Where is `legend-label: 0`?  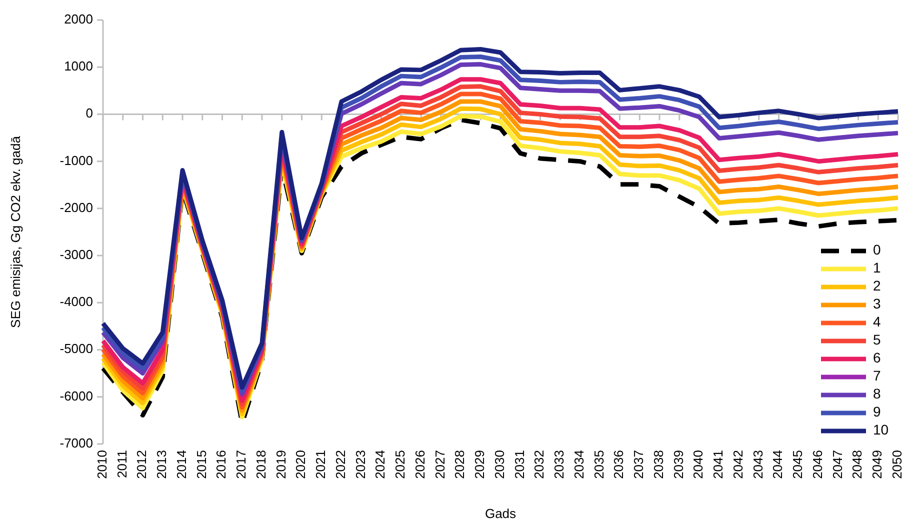 legend-label: 0 is located at coordinates (877, 250).